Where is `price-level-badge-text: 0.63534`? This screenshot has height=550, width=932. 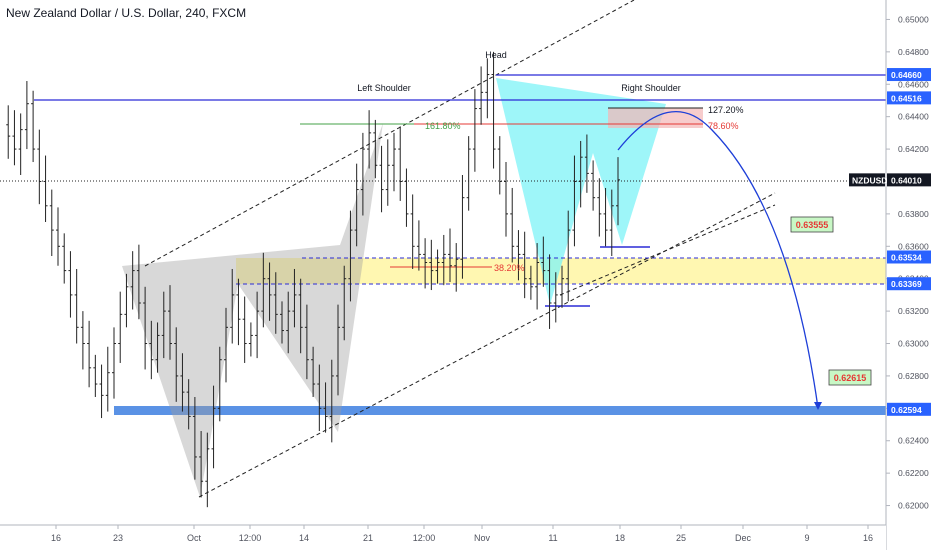
price-level-badge-text: 0.63534 is located at coordinates (906, 257).